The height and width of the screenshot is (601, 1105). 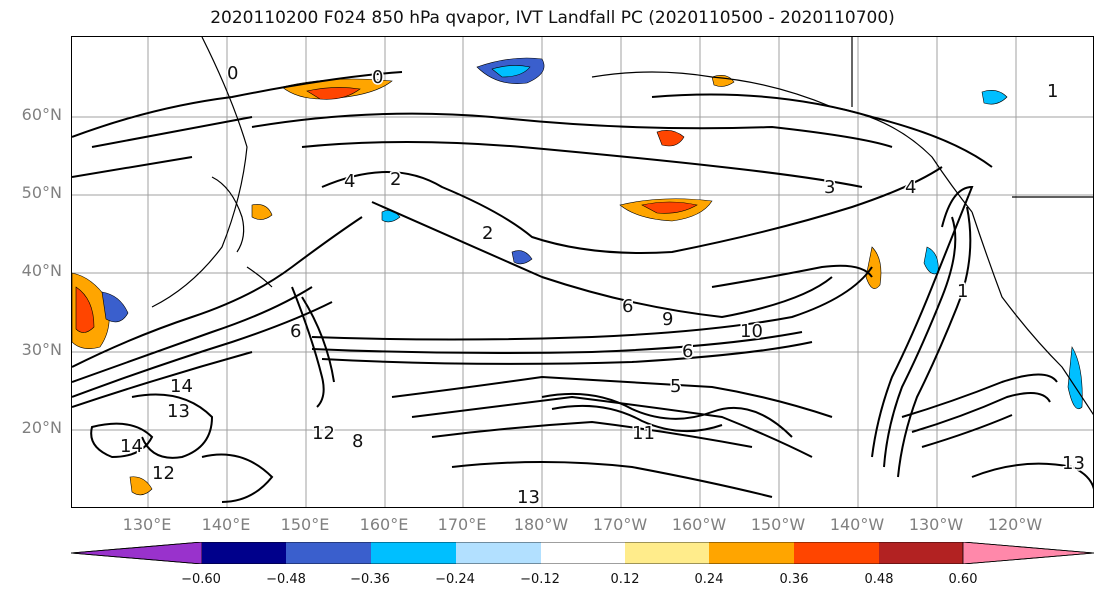 I want to click on lat-label-60n: 60°N, so click(x=41, y=114).